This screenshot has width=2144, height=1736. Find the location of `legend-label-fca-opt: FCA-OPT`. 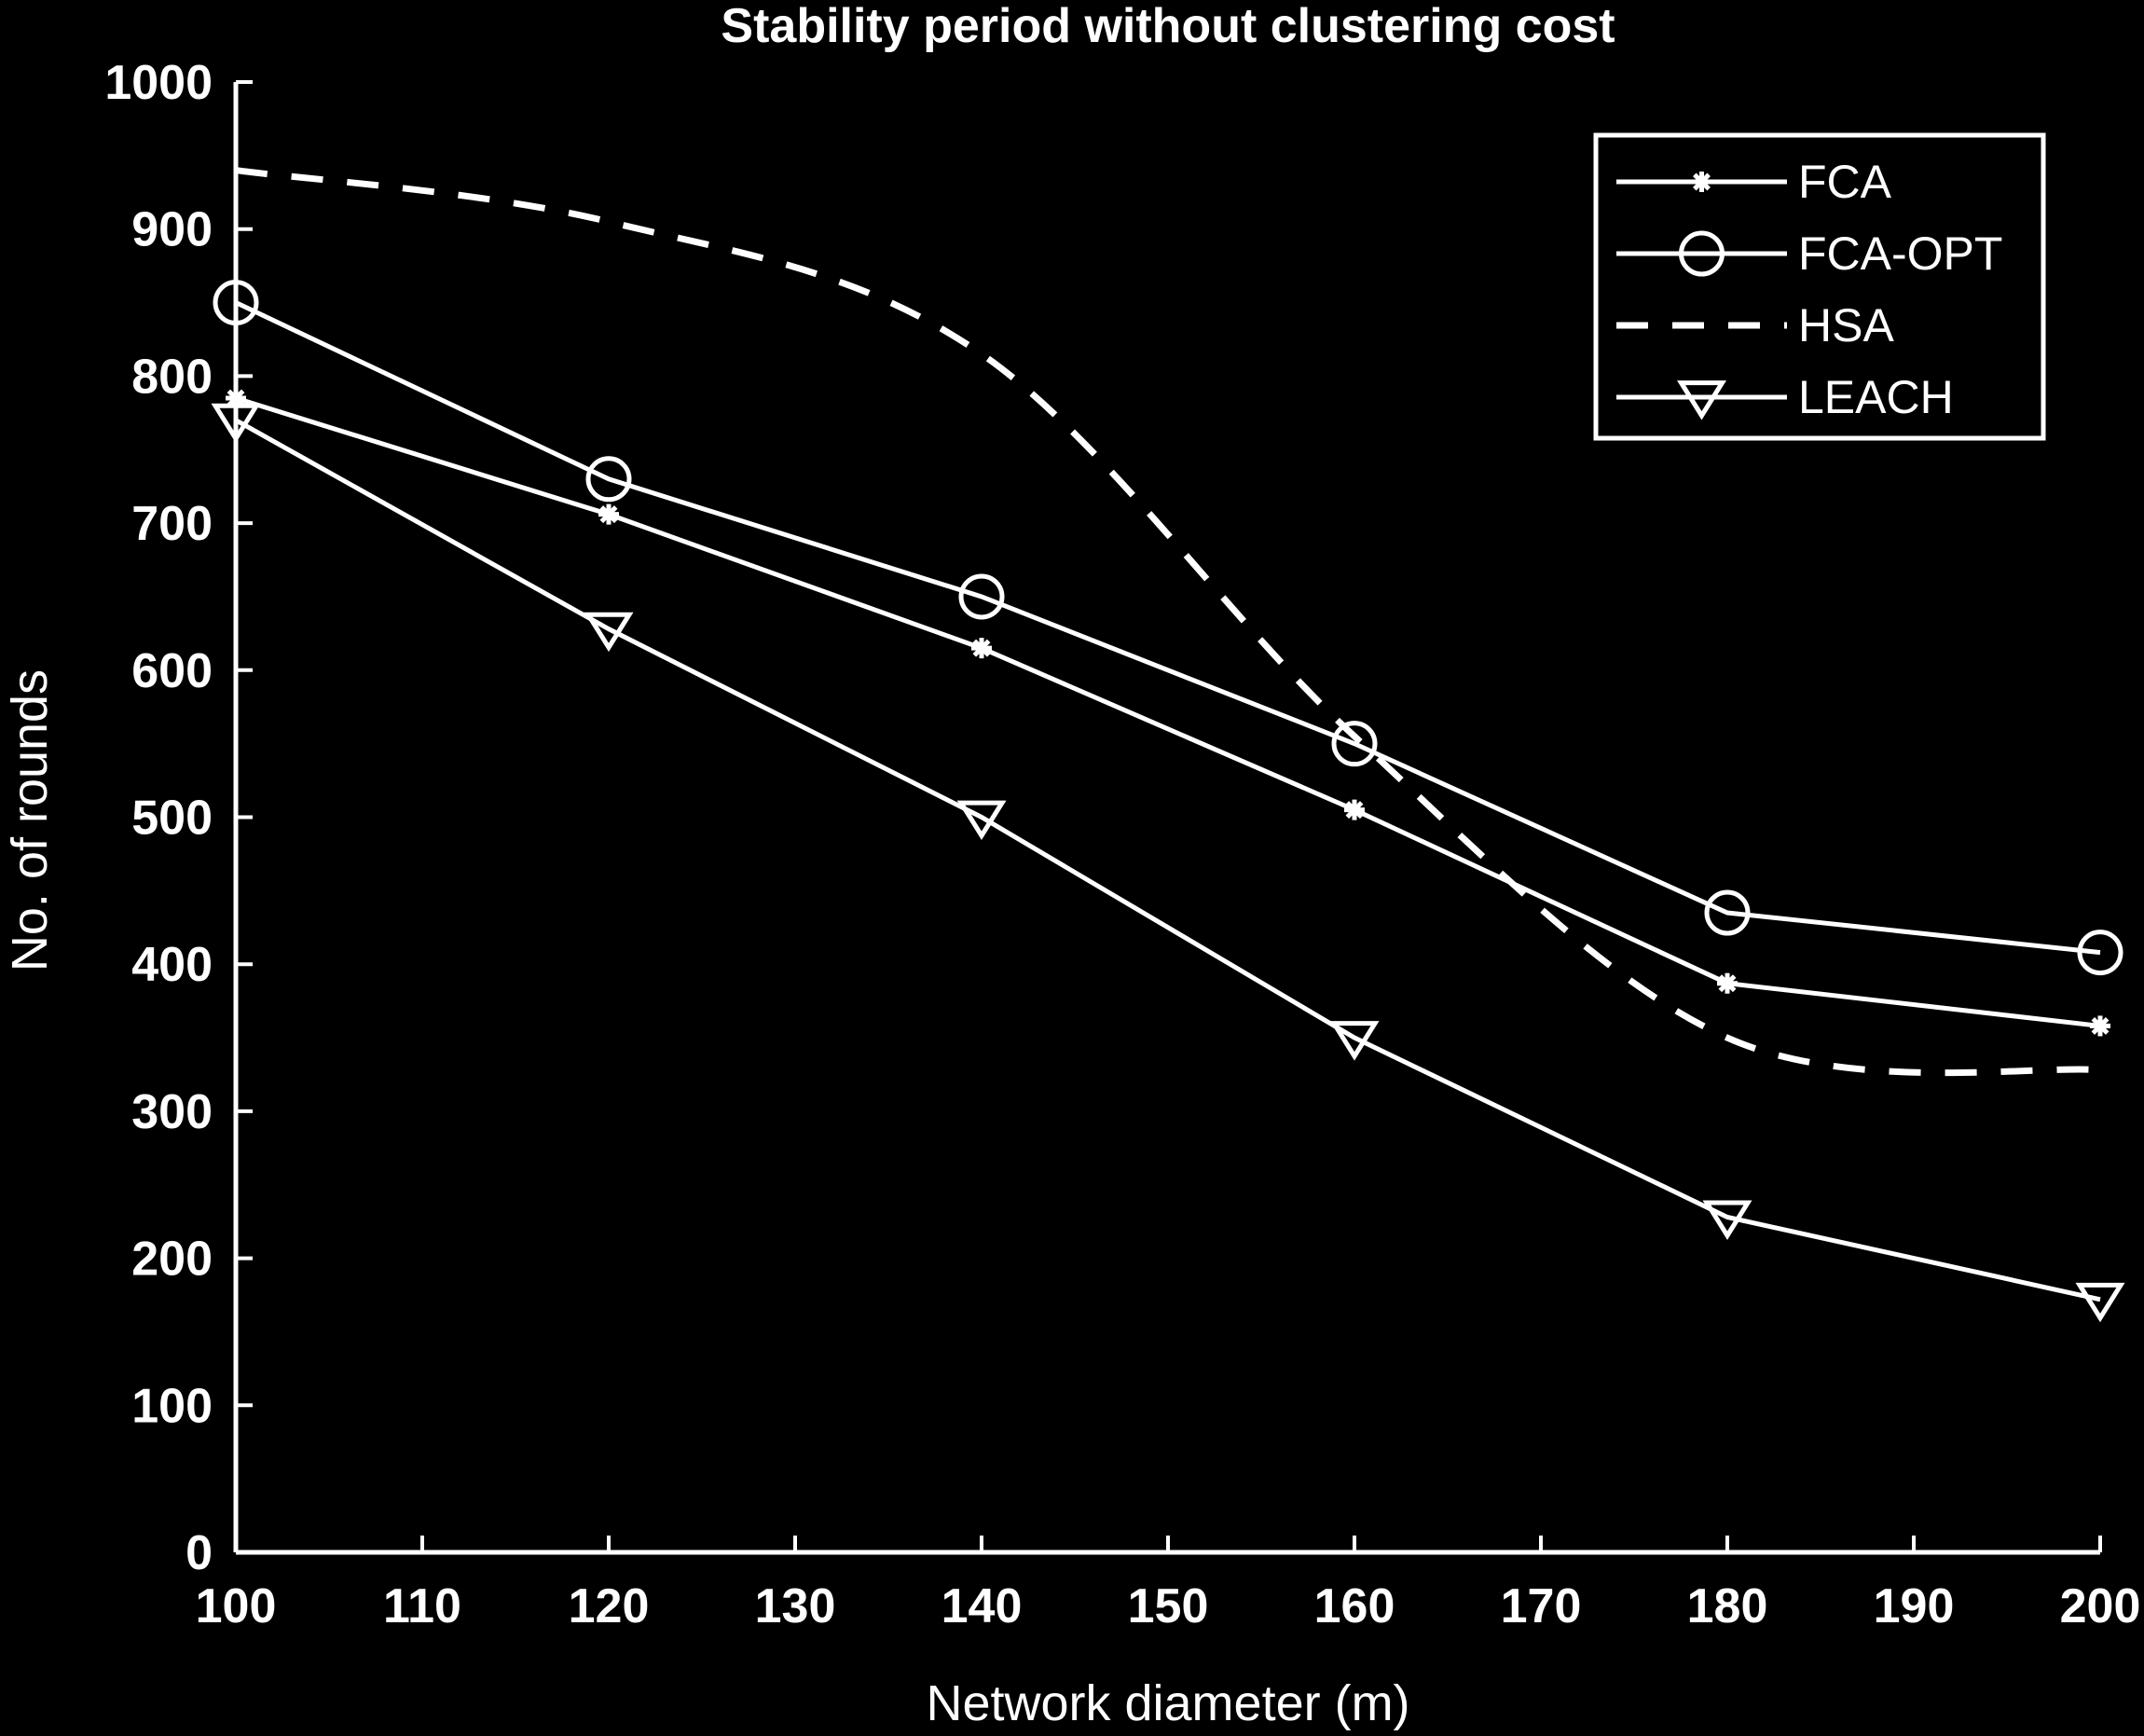

legend-label-fca-opt: FCA-OPT is located at coordinates (1900, 253).